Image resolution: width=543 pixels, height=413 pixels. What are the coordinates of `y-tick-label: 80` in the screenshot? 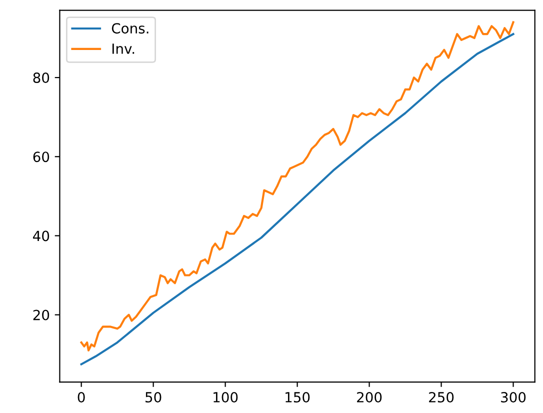 It's located at (41, 78).